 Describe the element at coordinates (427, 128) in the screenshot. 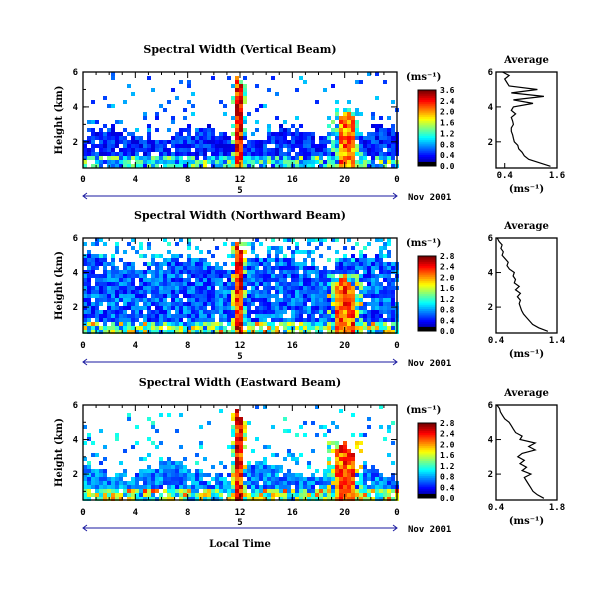

I see `colorbar-frame` at that location.